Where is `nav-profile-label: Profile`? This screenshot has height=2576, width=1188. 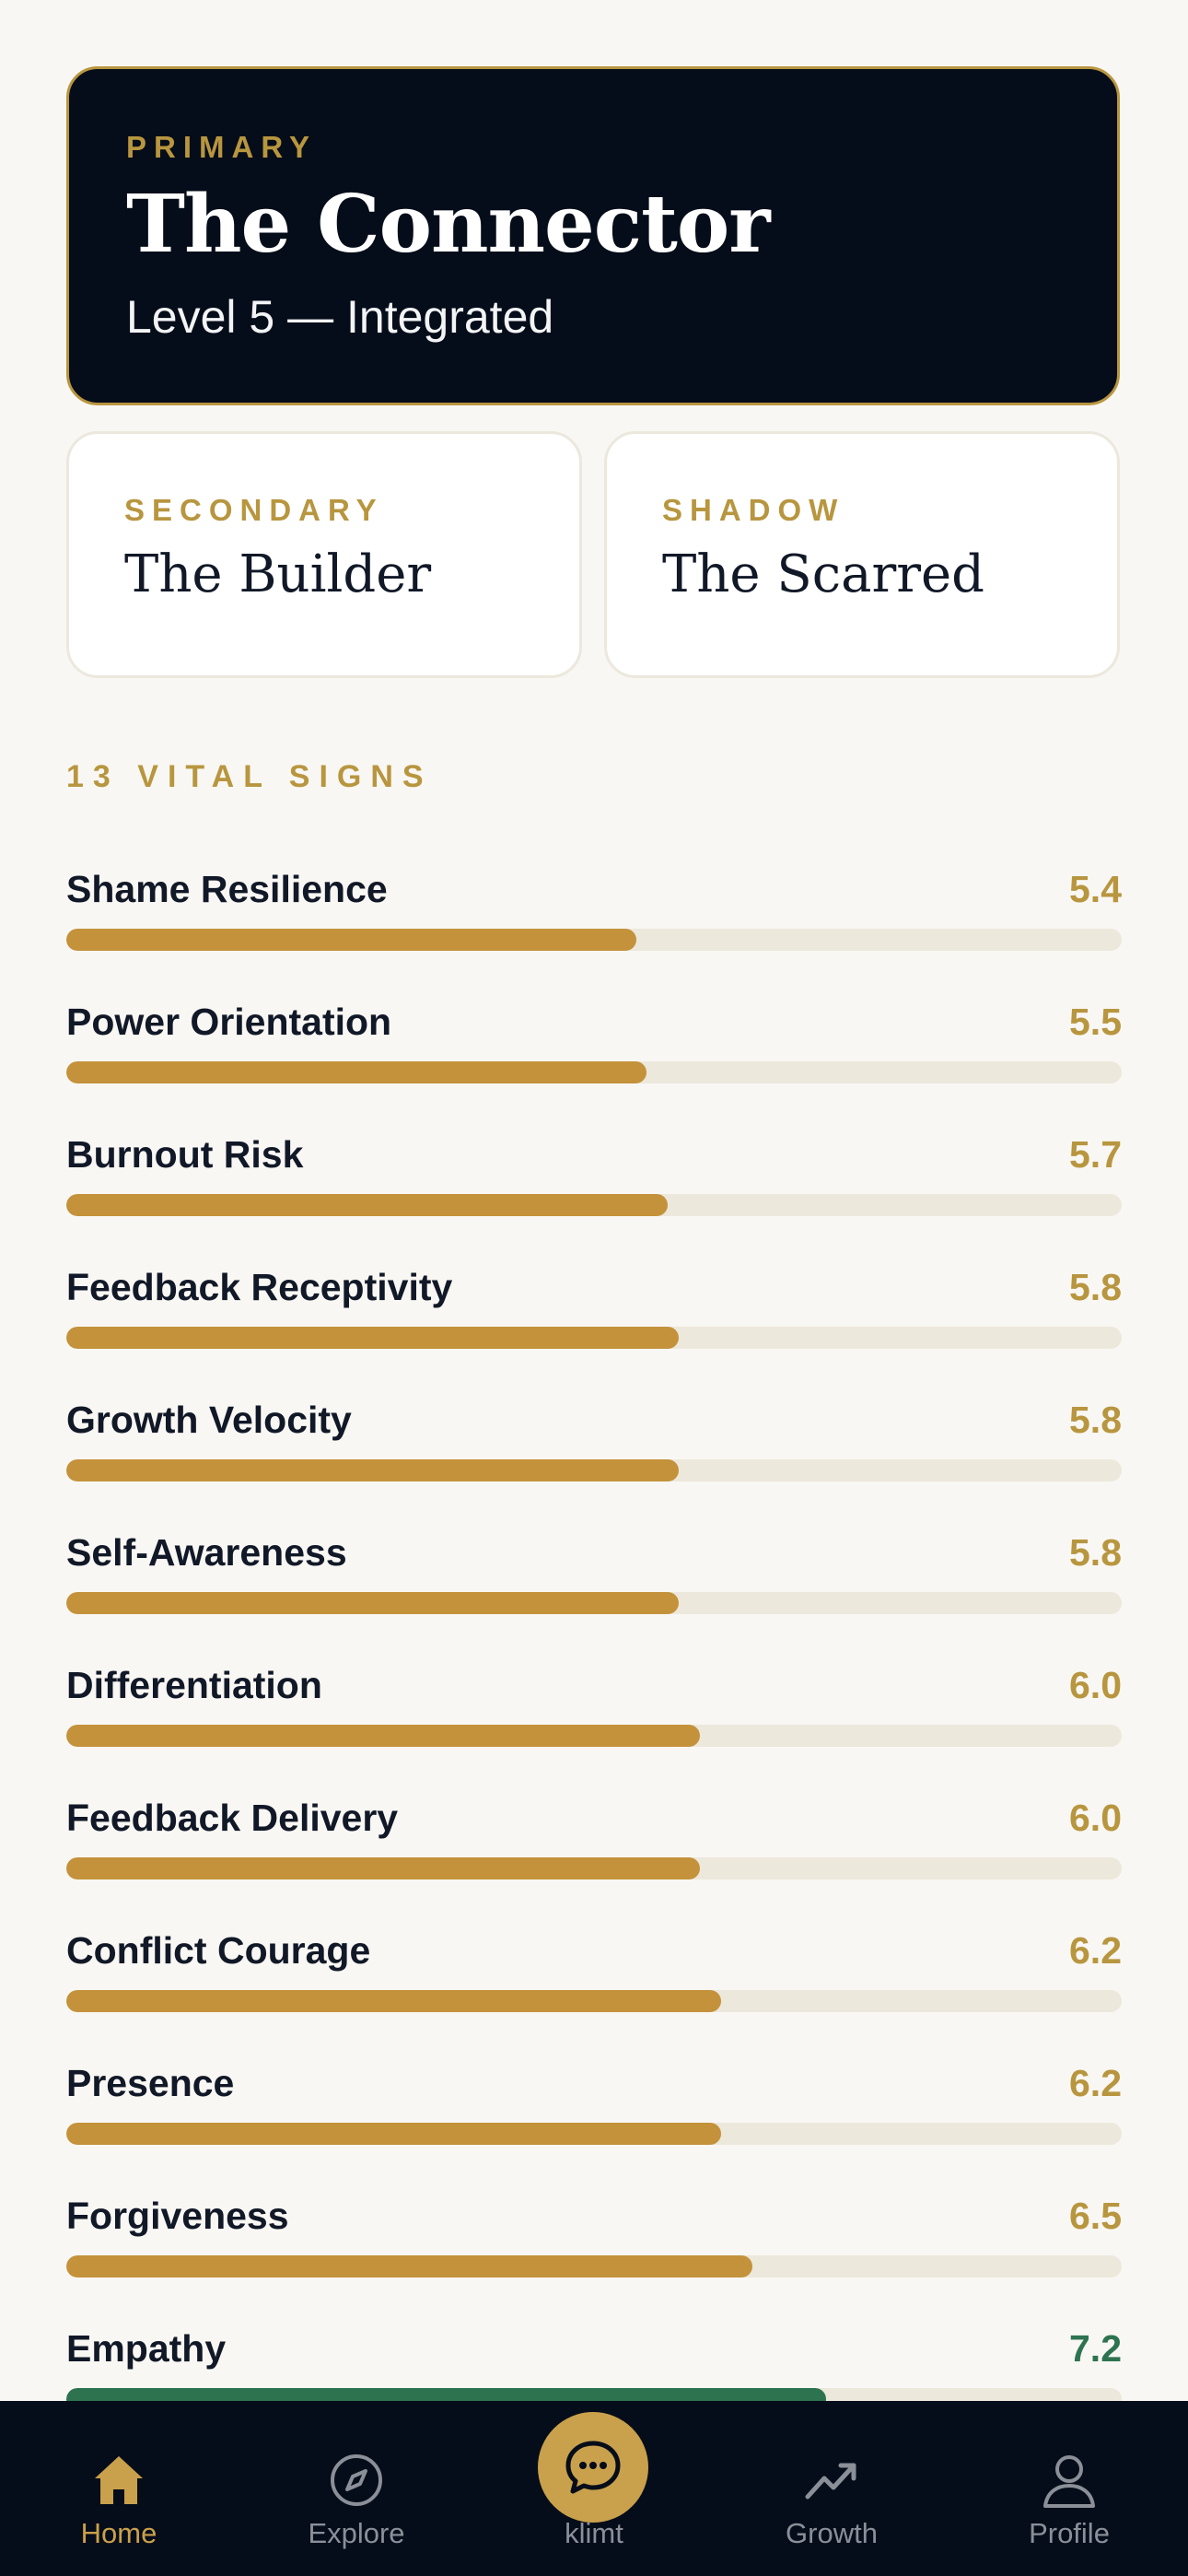 nav-profile-label: Profile is located at coordinates (1069, 2533).